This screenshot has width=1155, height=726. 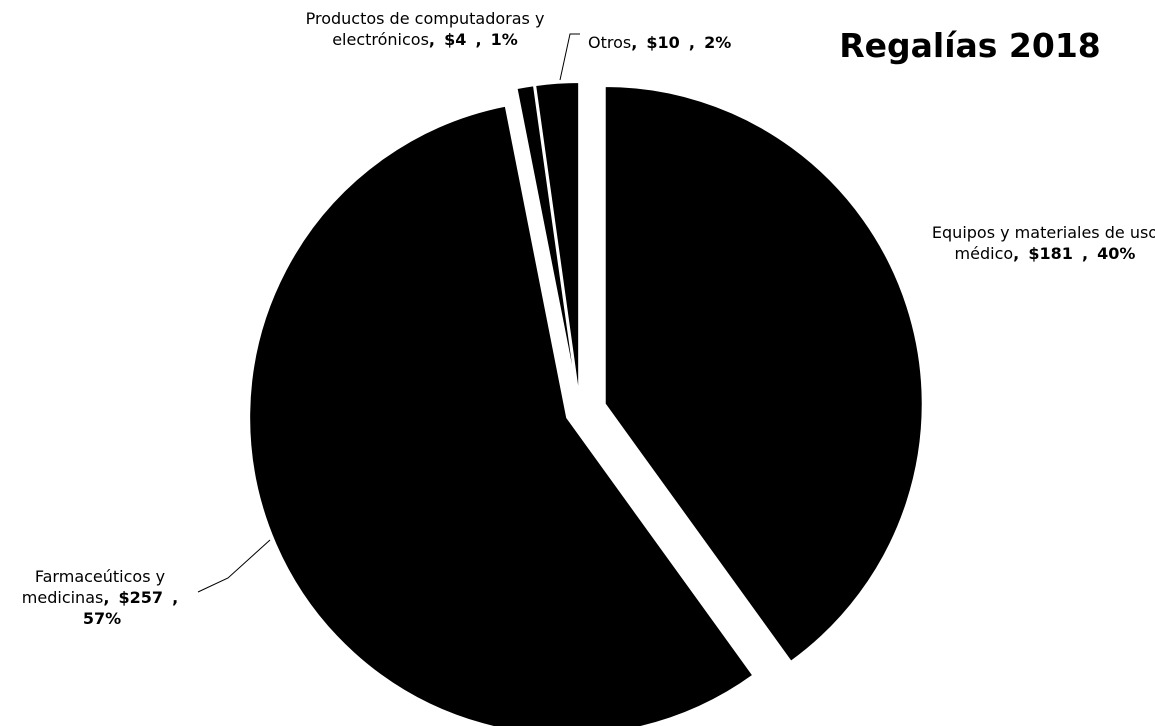 I want to click on data-label: Otros, $10 , 2%, so click(x=688, y=42).